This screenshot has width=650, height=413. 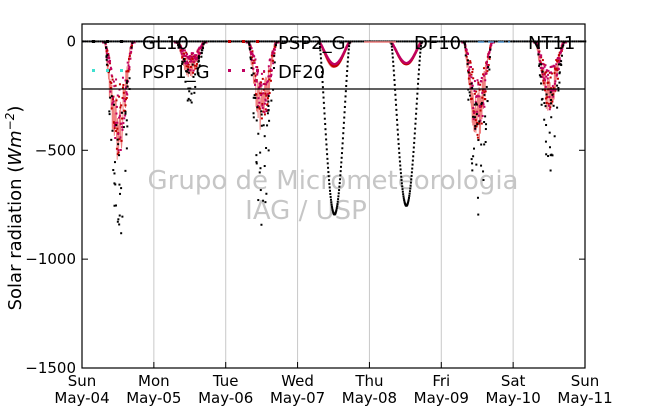 What do you see at coordinates (71, 41) in the screenshot?
I see `y-tick-label: 0` at bounding box center [71, 41].